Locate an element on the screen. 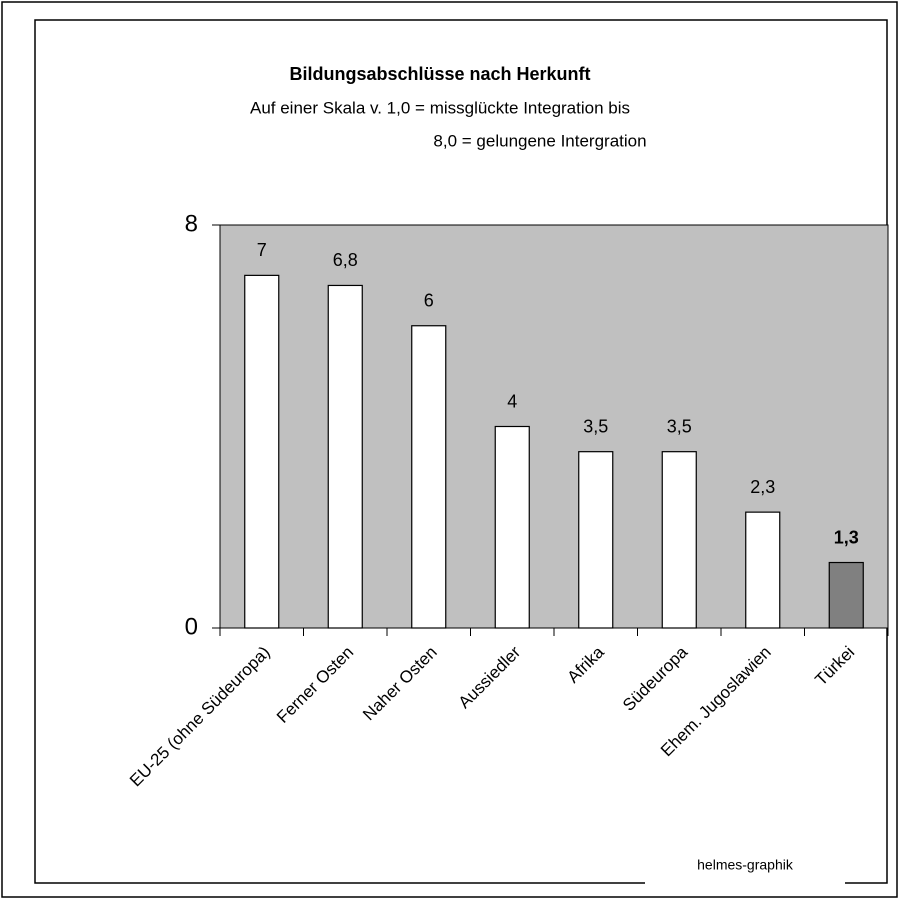 This screenshot has height=900, width=899. y-tick-label: 8 is located at coordinates (191, 223).